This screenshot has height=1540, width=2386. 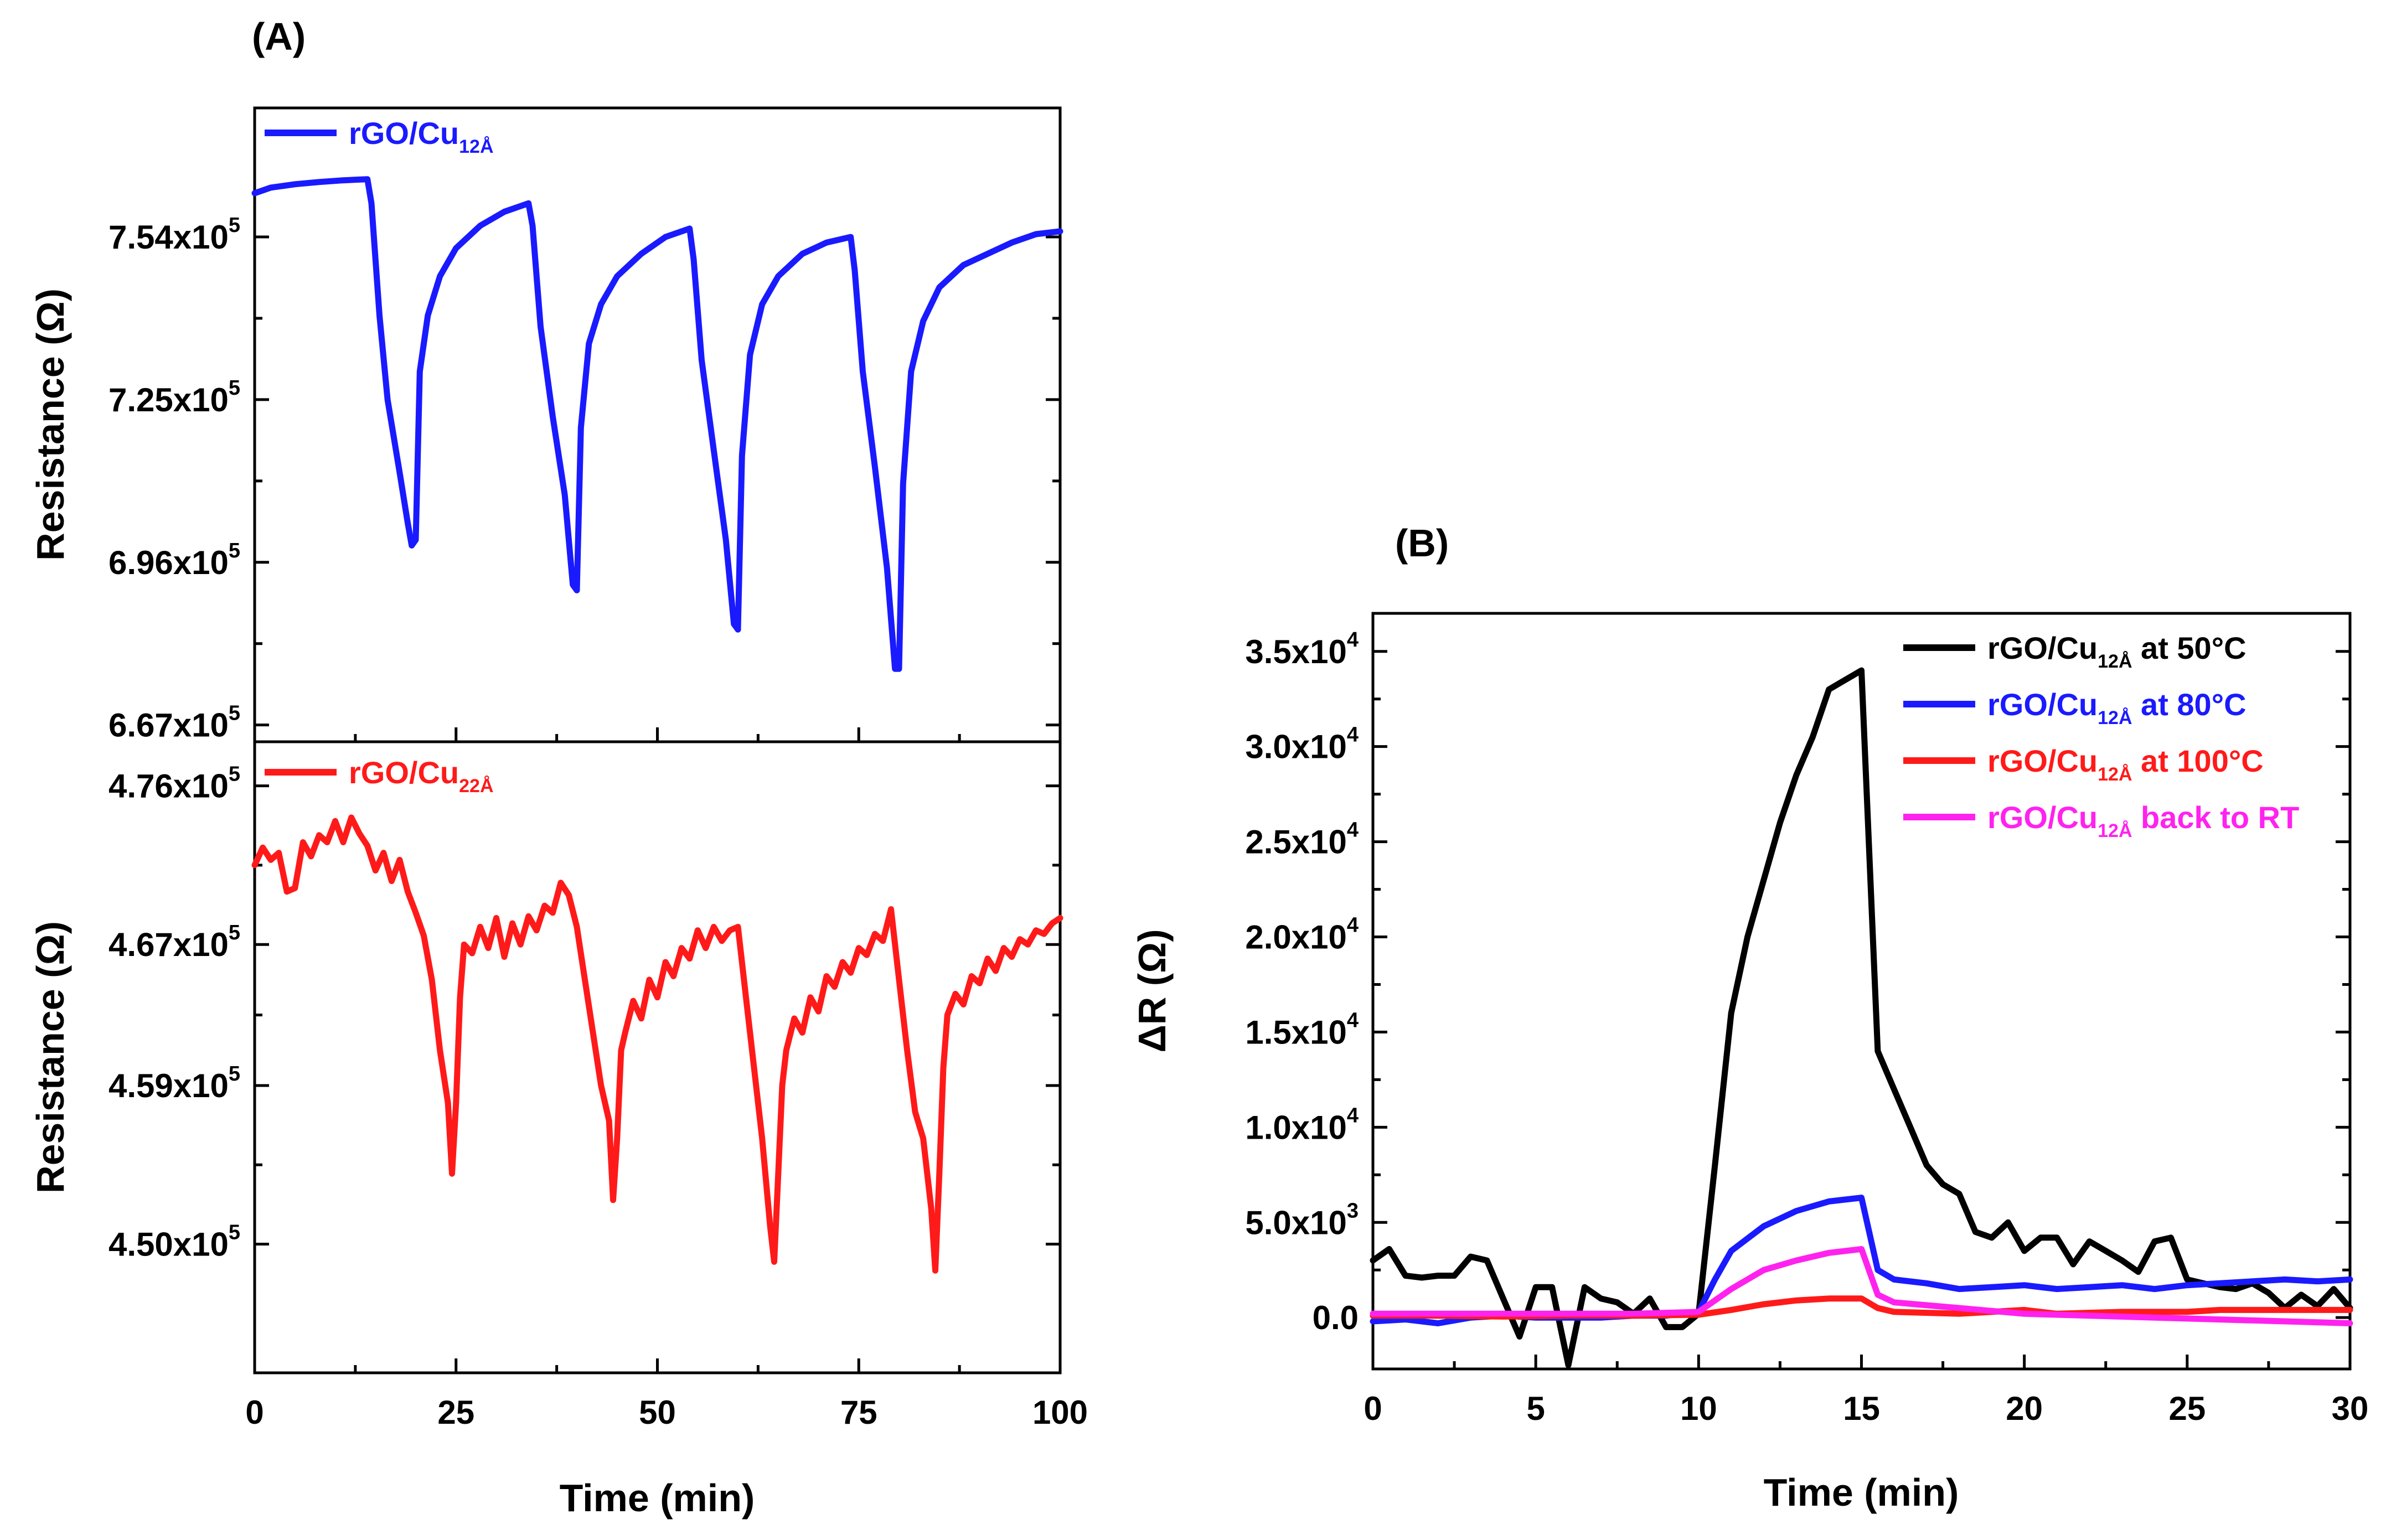 What do you see at coordinates (174, 479) in the screenshot?
I see `panel-a-top-y-tick-labels: 6.67x10⁵ 6.96x10⁵ 7.25x10⁵ 7.54x10⁵` at bounding box center [174, 479].